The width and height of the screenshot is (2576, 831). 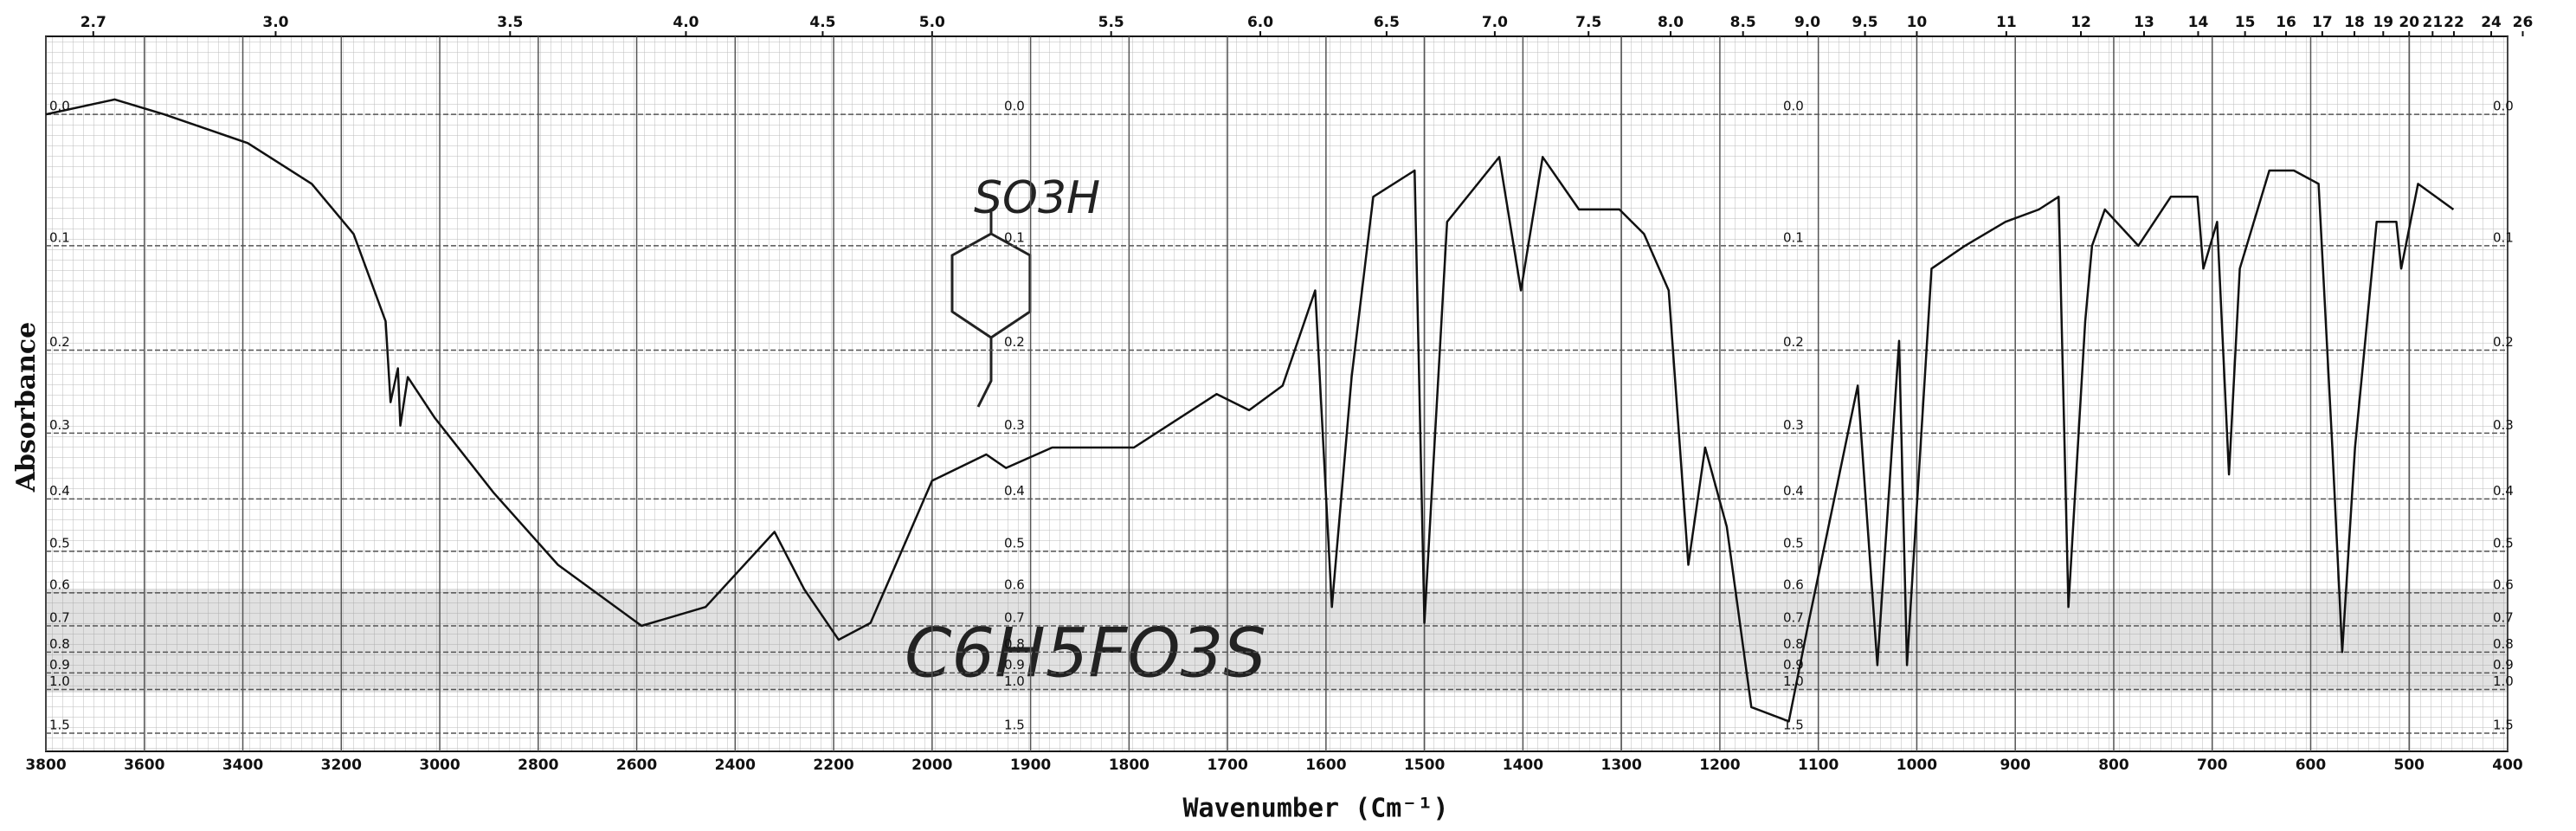 What do you see at coordinates (2354, 22) in the screenshot?
I see `top-tick-label: 18` at bounding box center [2354, 22].